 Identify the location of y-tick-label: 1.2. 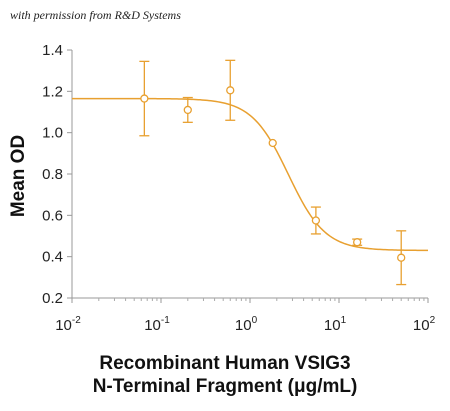
(52, 91).